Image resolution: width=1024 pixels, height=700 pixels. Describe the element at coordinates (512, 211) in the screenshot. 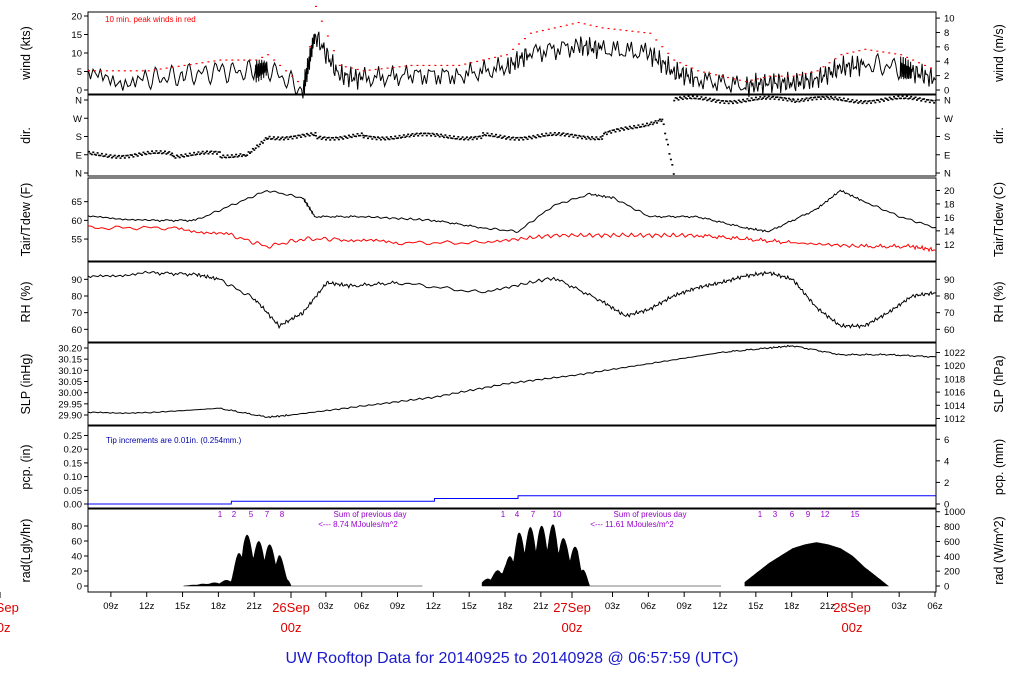

I see `tair-line` at that location.